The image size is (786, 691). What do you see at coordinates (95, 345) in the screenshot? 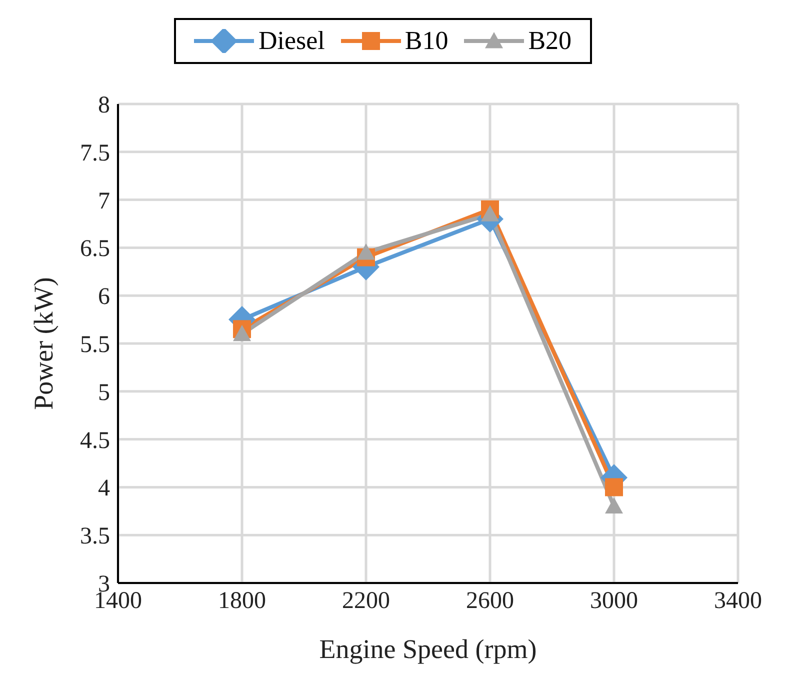
I see `y-tick-label: 5.5` at bounding box center [95, 345].